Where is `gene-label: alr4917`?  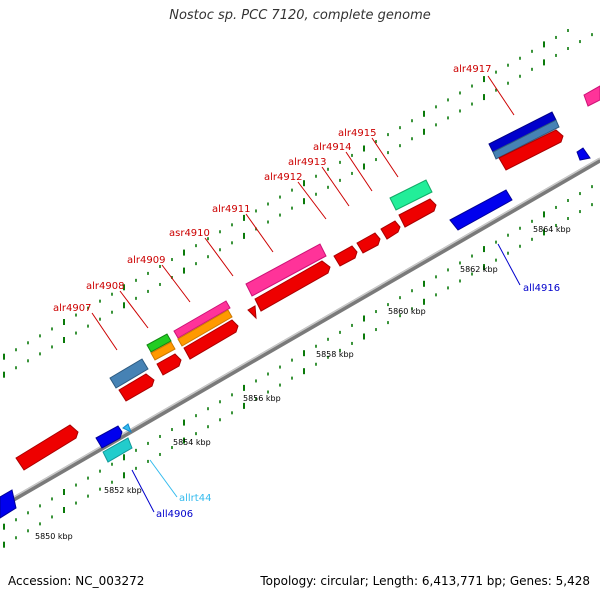
gene-label: alr4917 is located at coordinates (472, 69).